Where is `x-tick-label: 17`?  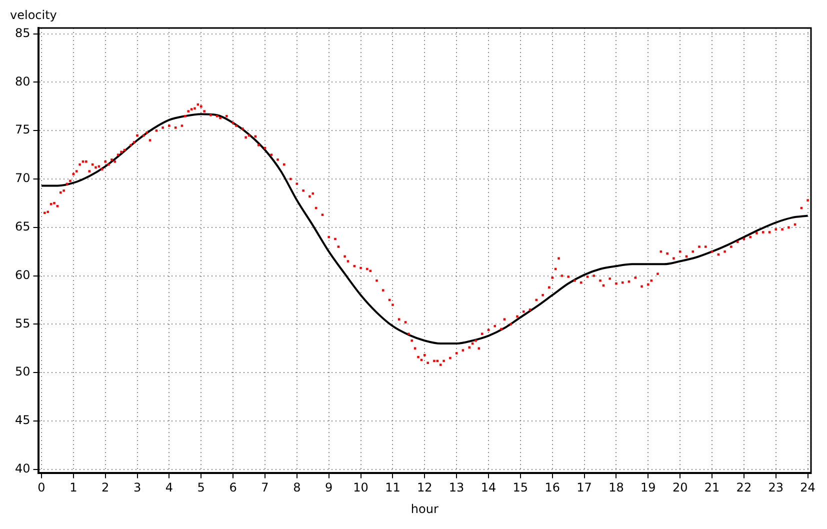
x-tick-label: 17 is located at coordinates (584, 487).